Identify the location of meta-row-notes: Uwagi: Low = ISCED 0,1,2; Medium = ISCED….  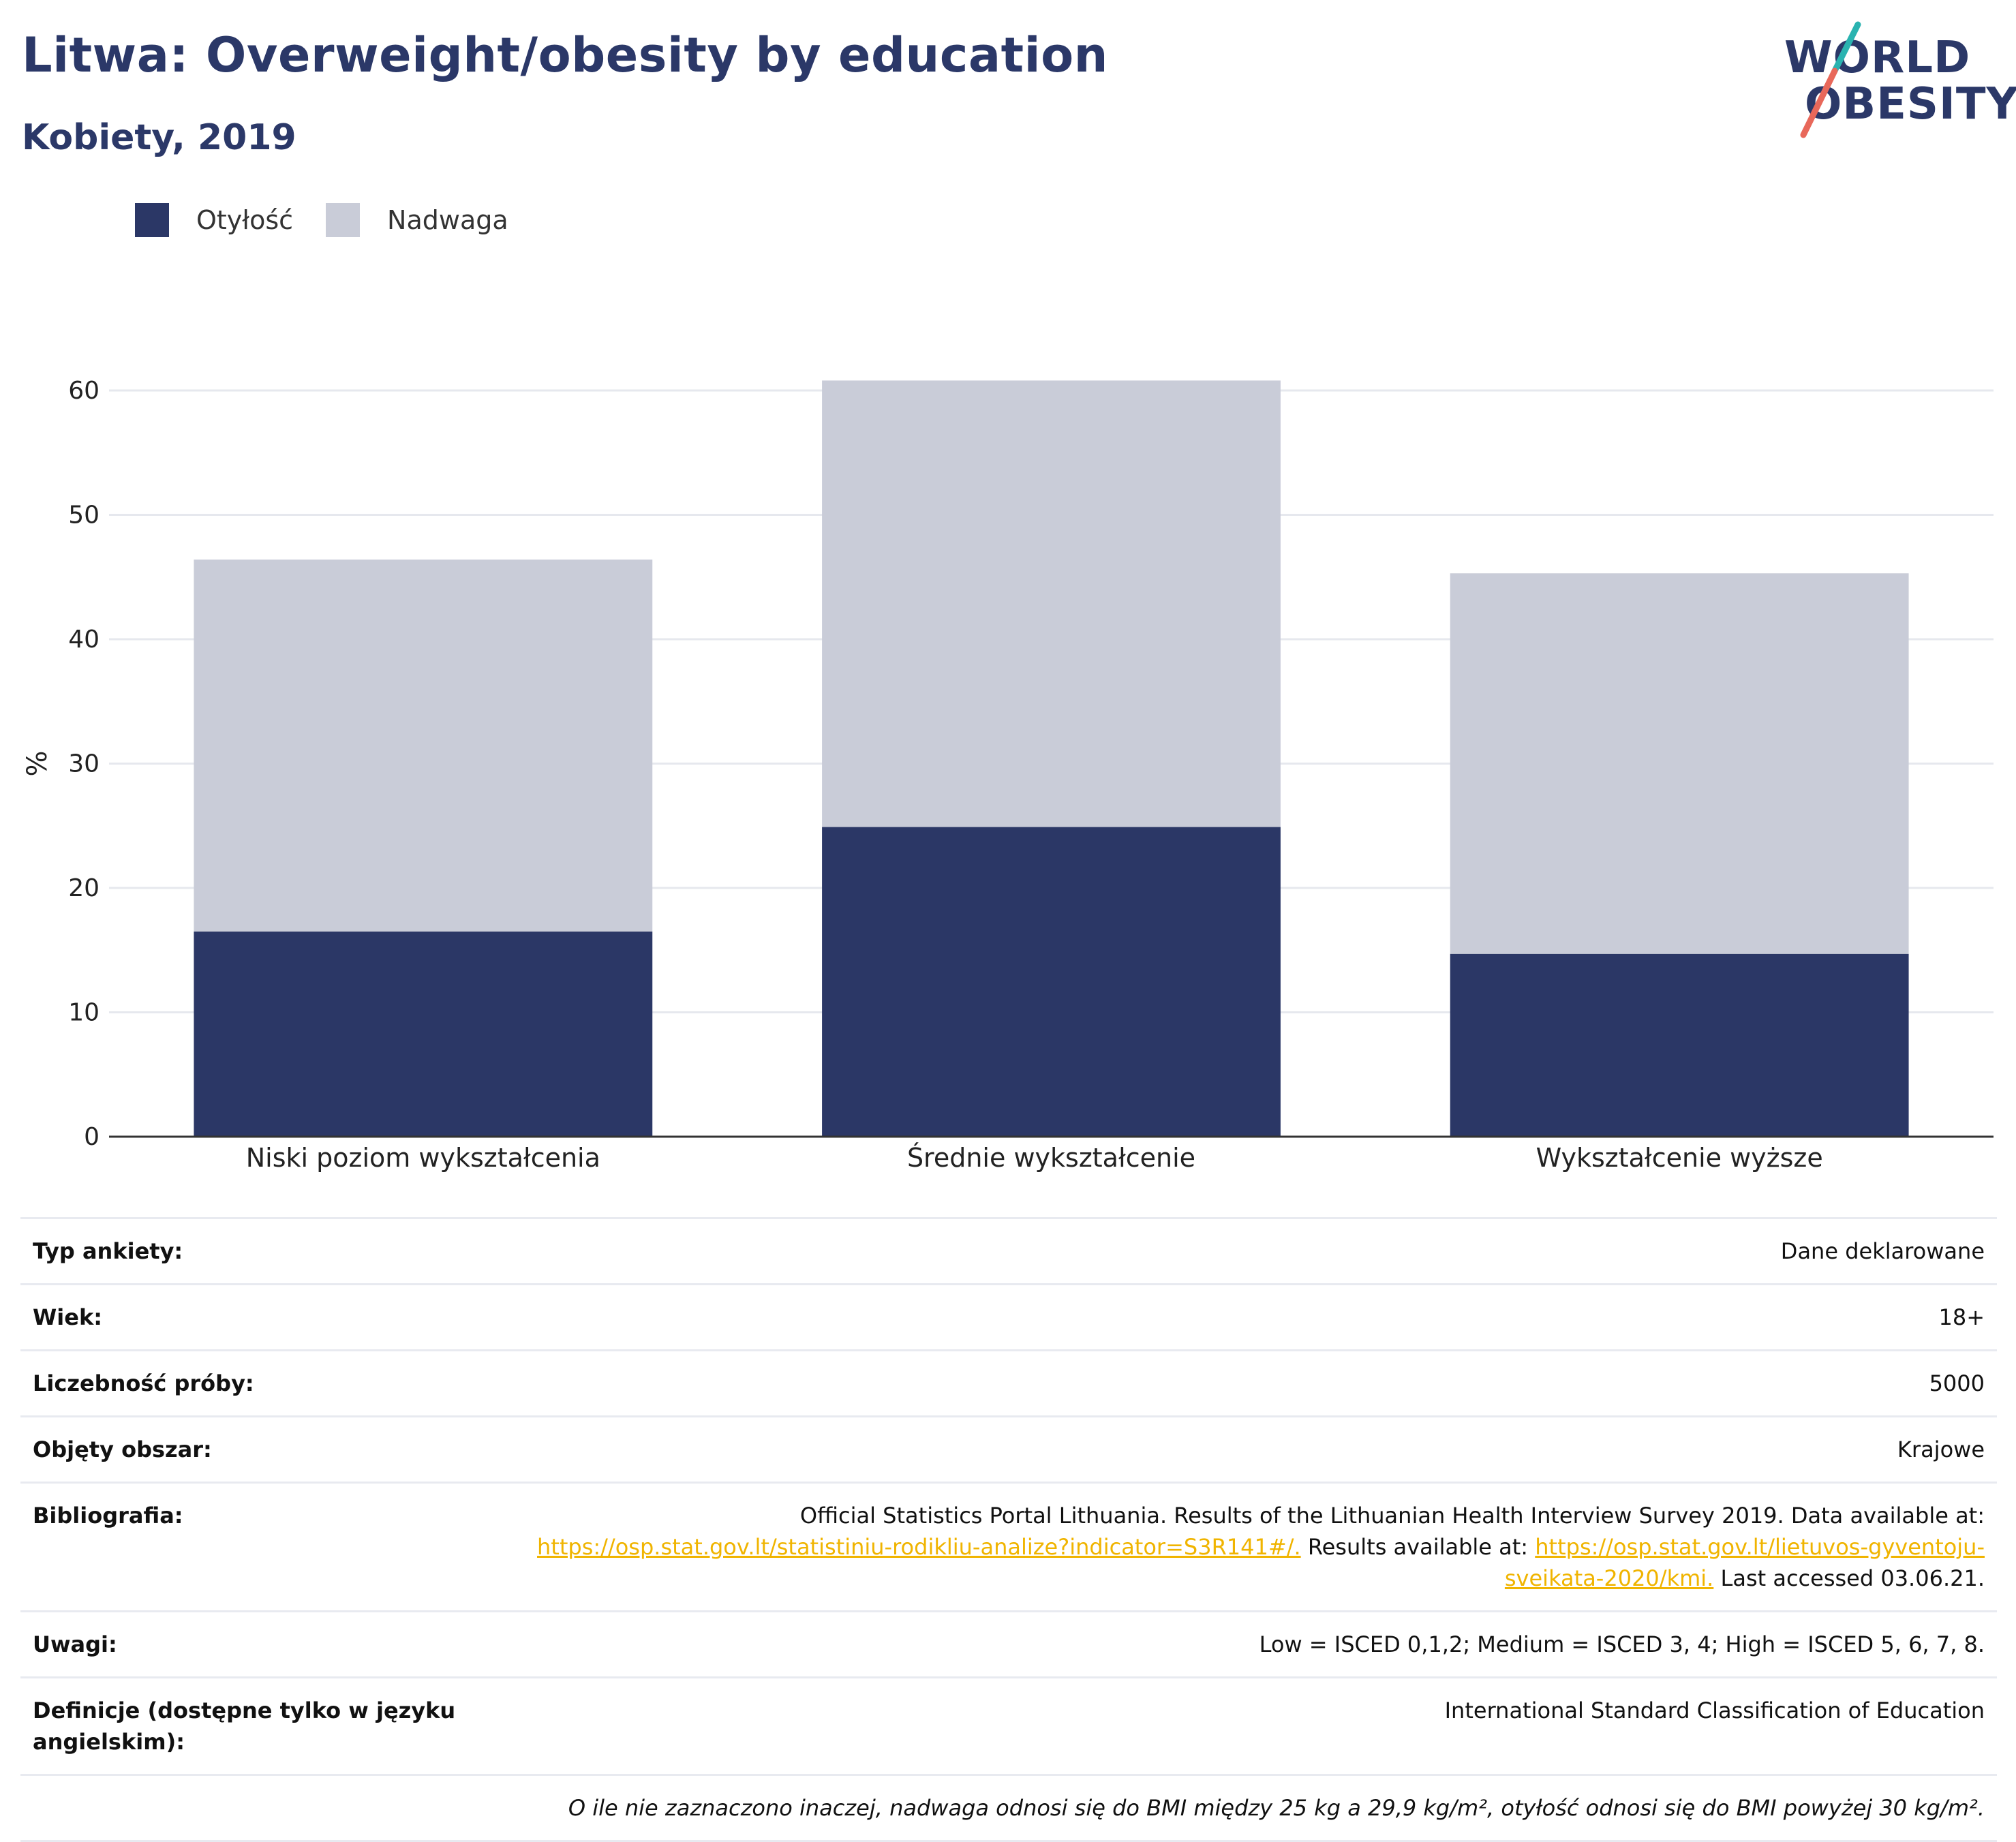
(1008, 1644).